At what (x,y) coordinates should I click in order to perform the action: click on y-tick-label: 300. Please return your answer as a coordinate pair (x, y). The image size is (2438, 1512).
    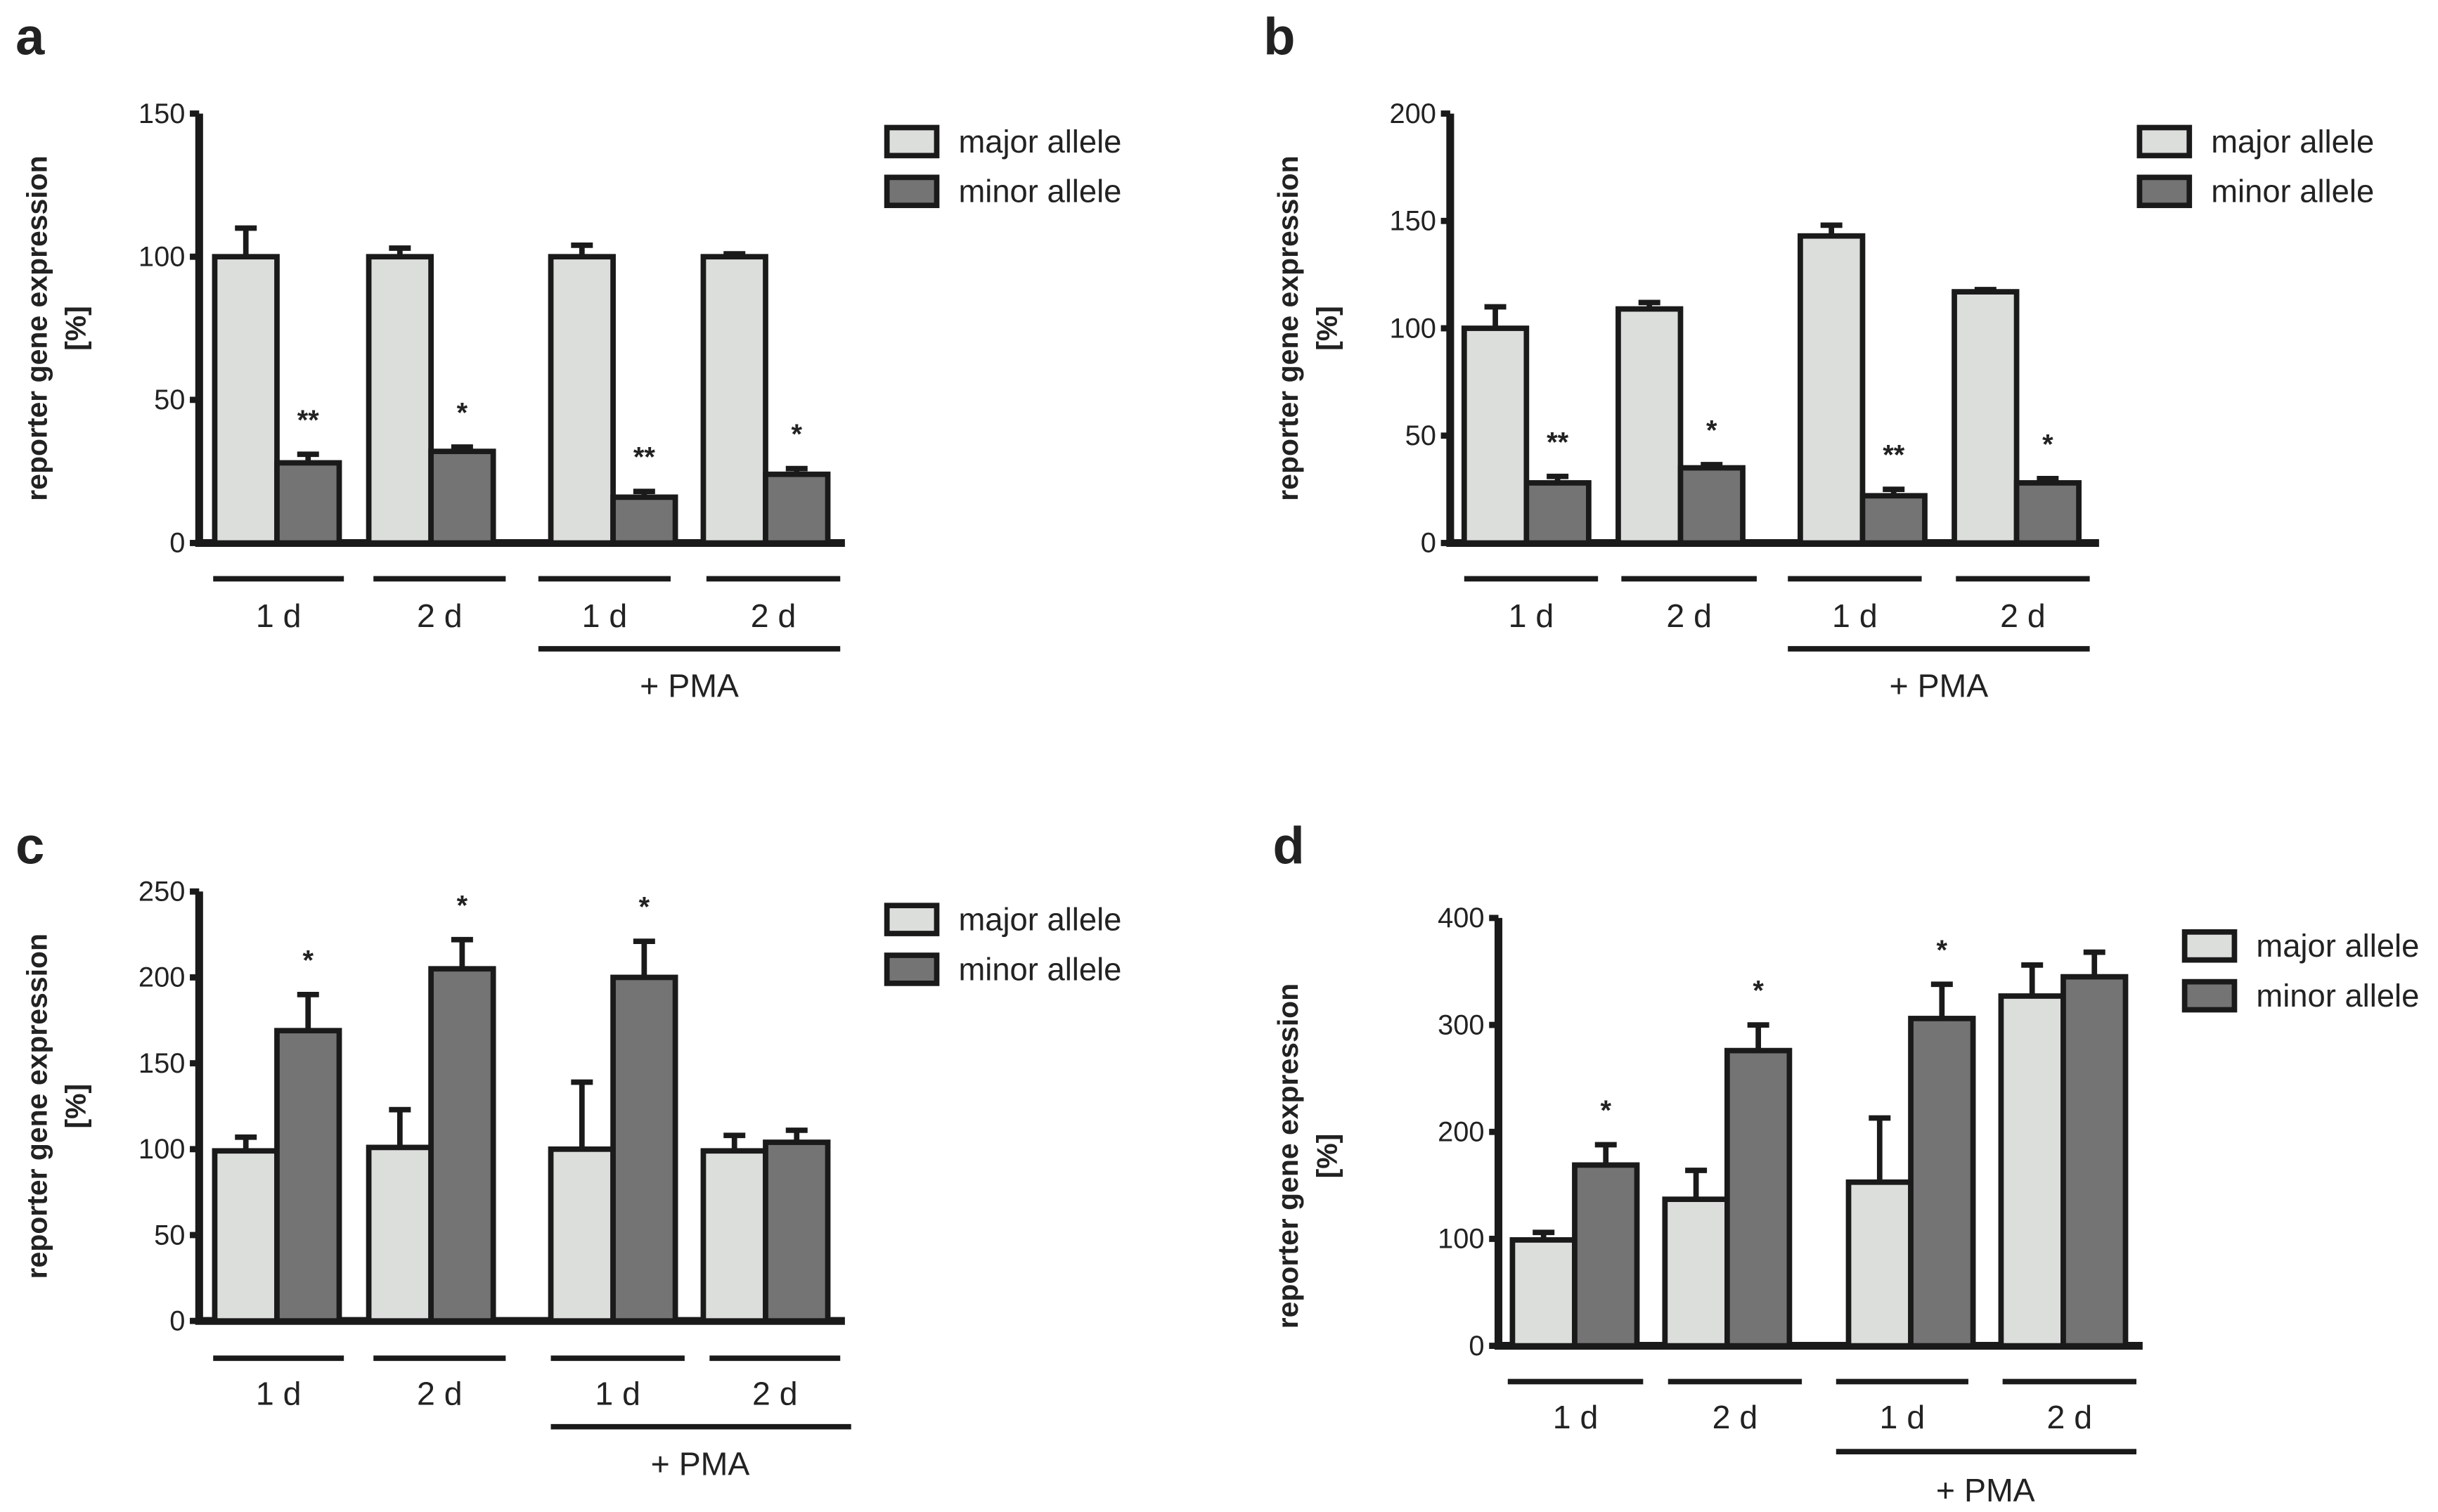
    Looking at the image, I should click on (1461, 1024).